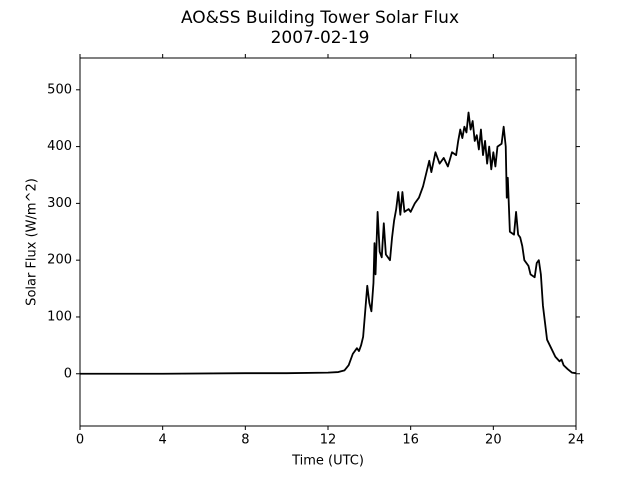 This screenshot has height=484, width=640. What do you see at coordinates (245, 440) in the screenshot?
I see `x-tick-label: 8` at bounding box center [245, 440].